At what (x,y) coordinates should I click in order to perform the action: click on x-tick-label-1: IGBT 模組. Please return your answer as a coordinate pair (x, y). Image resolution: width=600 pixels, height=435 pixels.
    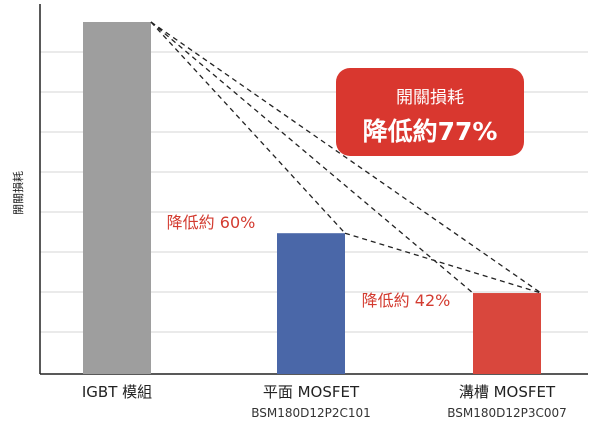
    Looking at the image, I should click on (117, 392).